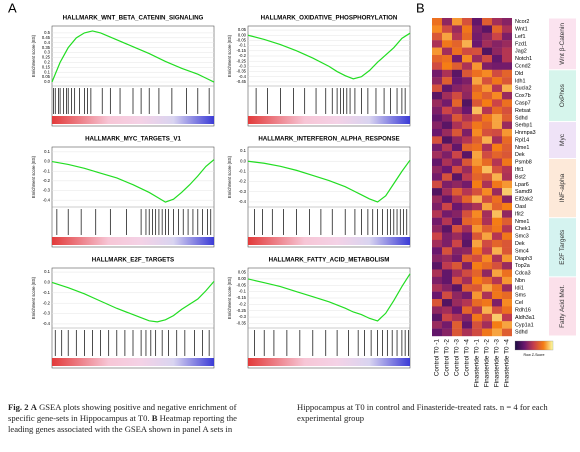 The height and width of the screenshot is (452, 580). Describe the element at coordinates (562, 44) in the screenshot. I see `group-label: Wnt β-Catenin` at that location.